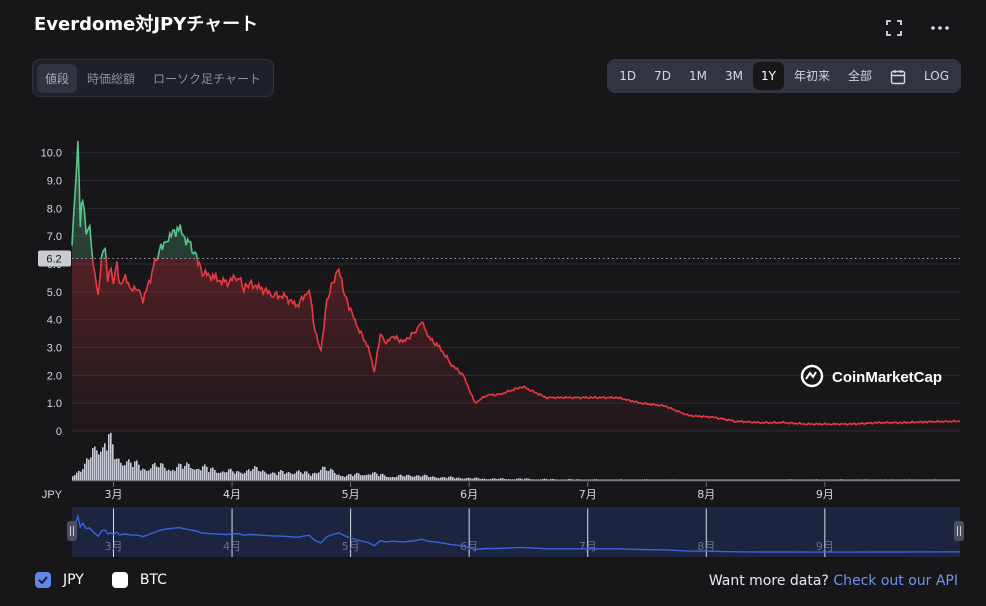 The height and width of the screenshot is (606, 986). Describe the element at coordinates (516, 457) in the screenshot. I see `volume-bars` at that location.